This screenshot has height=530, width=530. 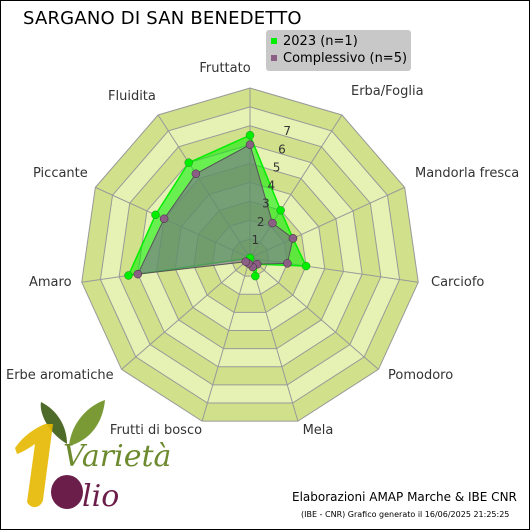 I want to click on axis-label-9: Piccante, so click(x=60, y=173).